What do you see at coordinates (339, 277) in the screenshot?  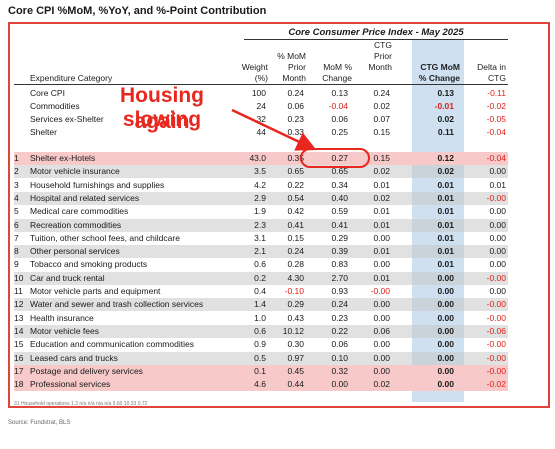 I see `row-cell-mom: 2.70` at bounding box center [339, 277].